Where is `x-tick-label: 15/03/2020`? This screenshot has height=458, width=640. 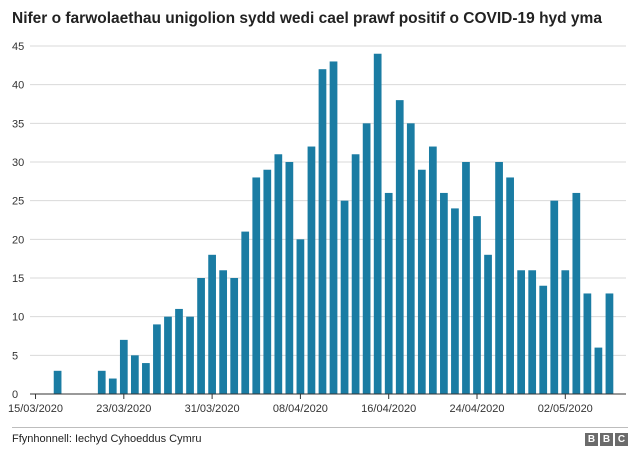
x-tick-label: 15/03/2020 is located at coordinates (35, 409).